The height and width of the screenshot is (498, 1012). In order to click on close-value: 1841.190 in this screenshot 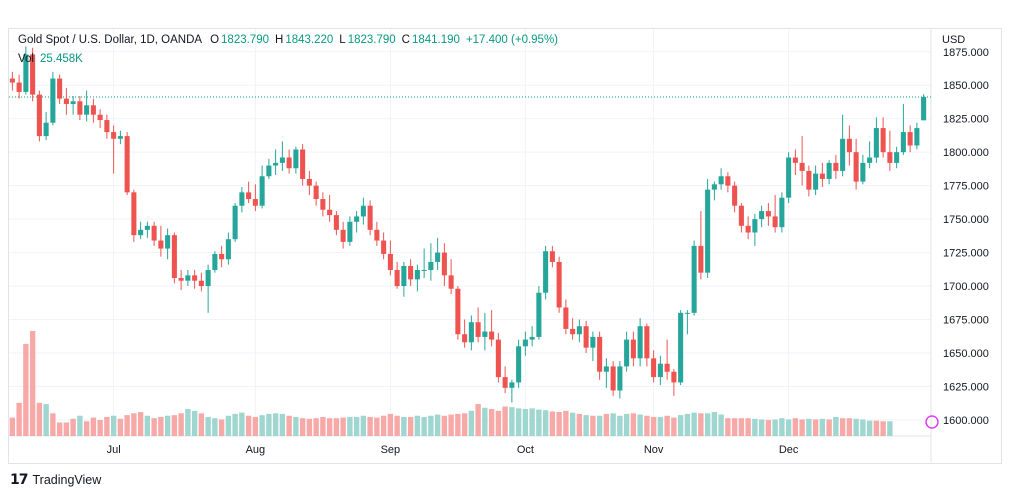, I will do `click(435, 40)`.